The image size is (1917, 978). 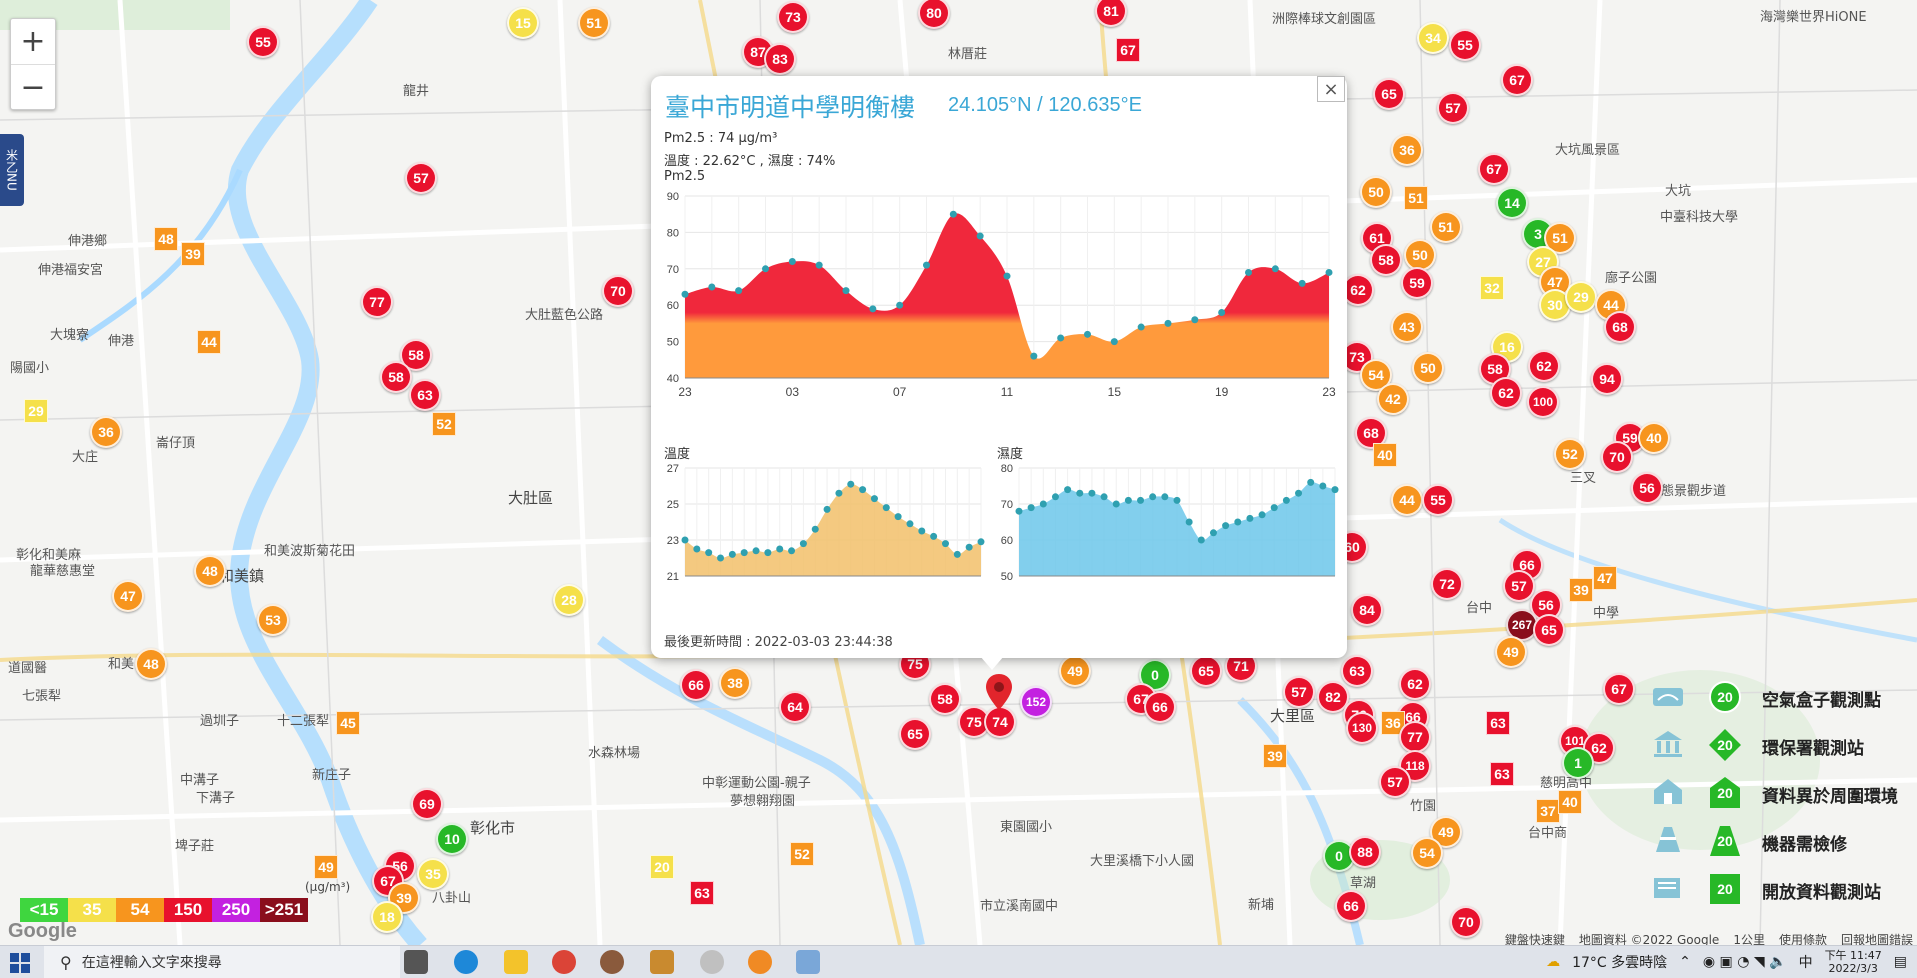 What do you see at coordinates (466, 962) in the screenshot?
I see `edge-browser-icon` at bounding box center [466, 962].